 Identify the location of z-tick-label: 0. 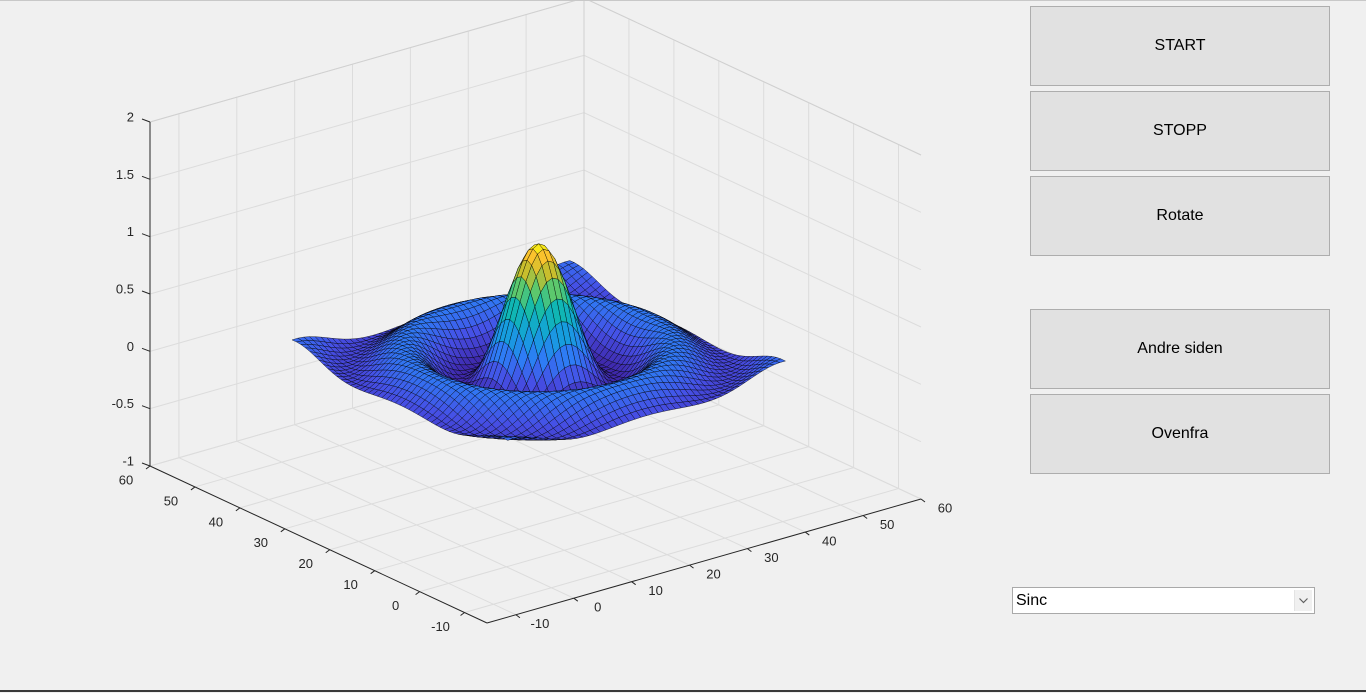
(130, 346).